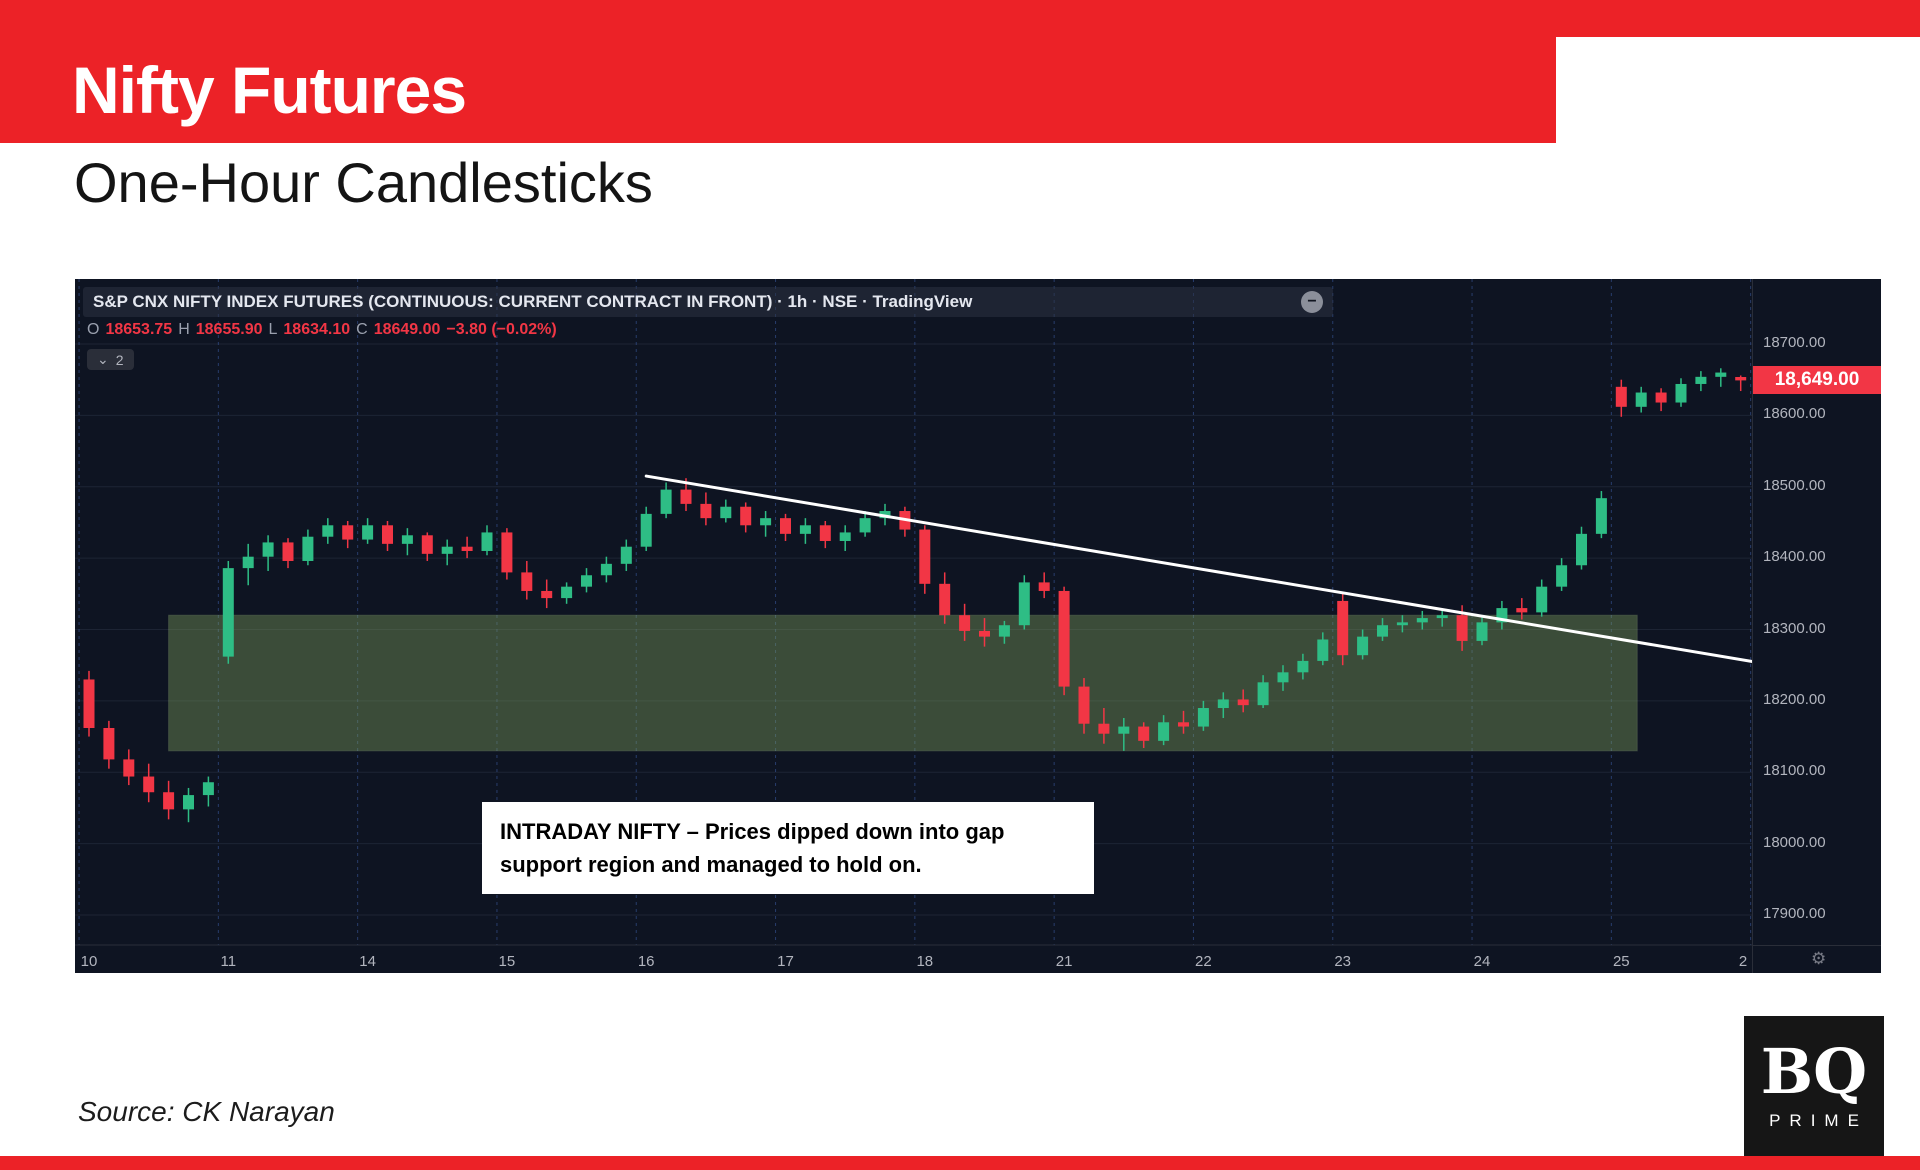 This screenshot has width=1920, height=1170. What do you see at coordinates (1794, 414) in the screenshot?
I see `price-axis-label: 18600.00` at bounding box center [1794, 414].